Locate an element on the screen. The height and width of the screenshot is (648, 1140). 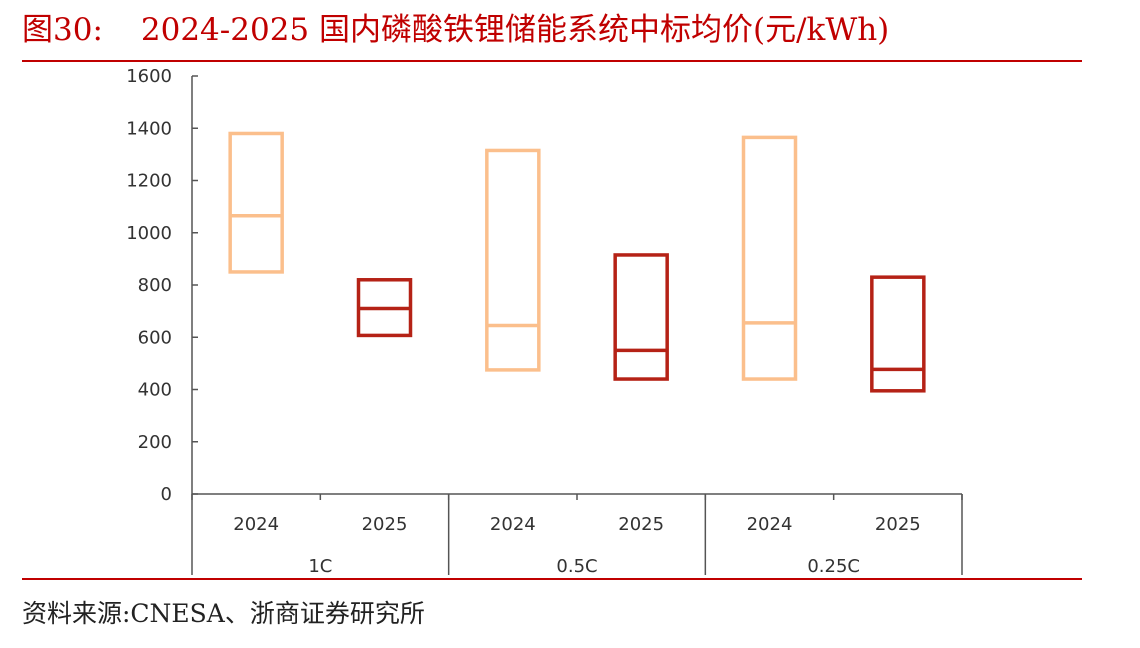
group-label: 1C is located at coordinates (320, 566).